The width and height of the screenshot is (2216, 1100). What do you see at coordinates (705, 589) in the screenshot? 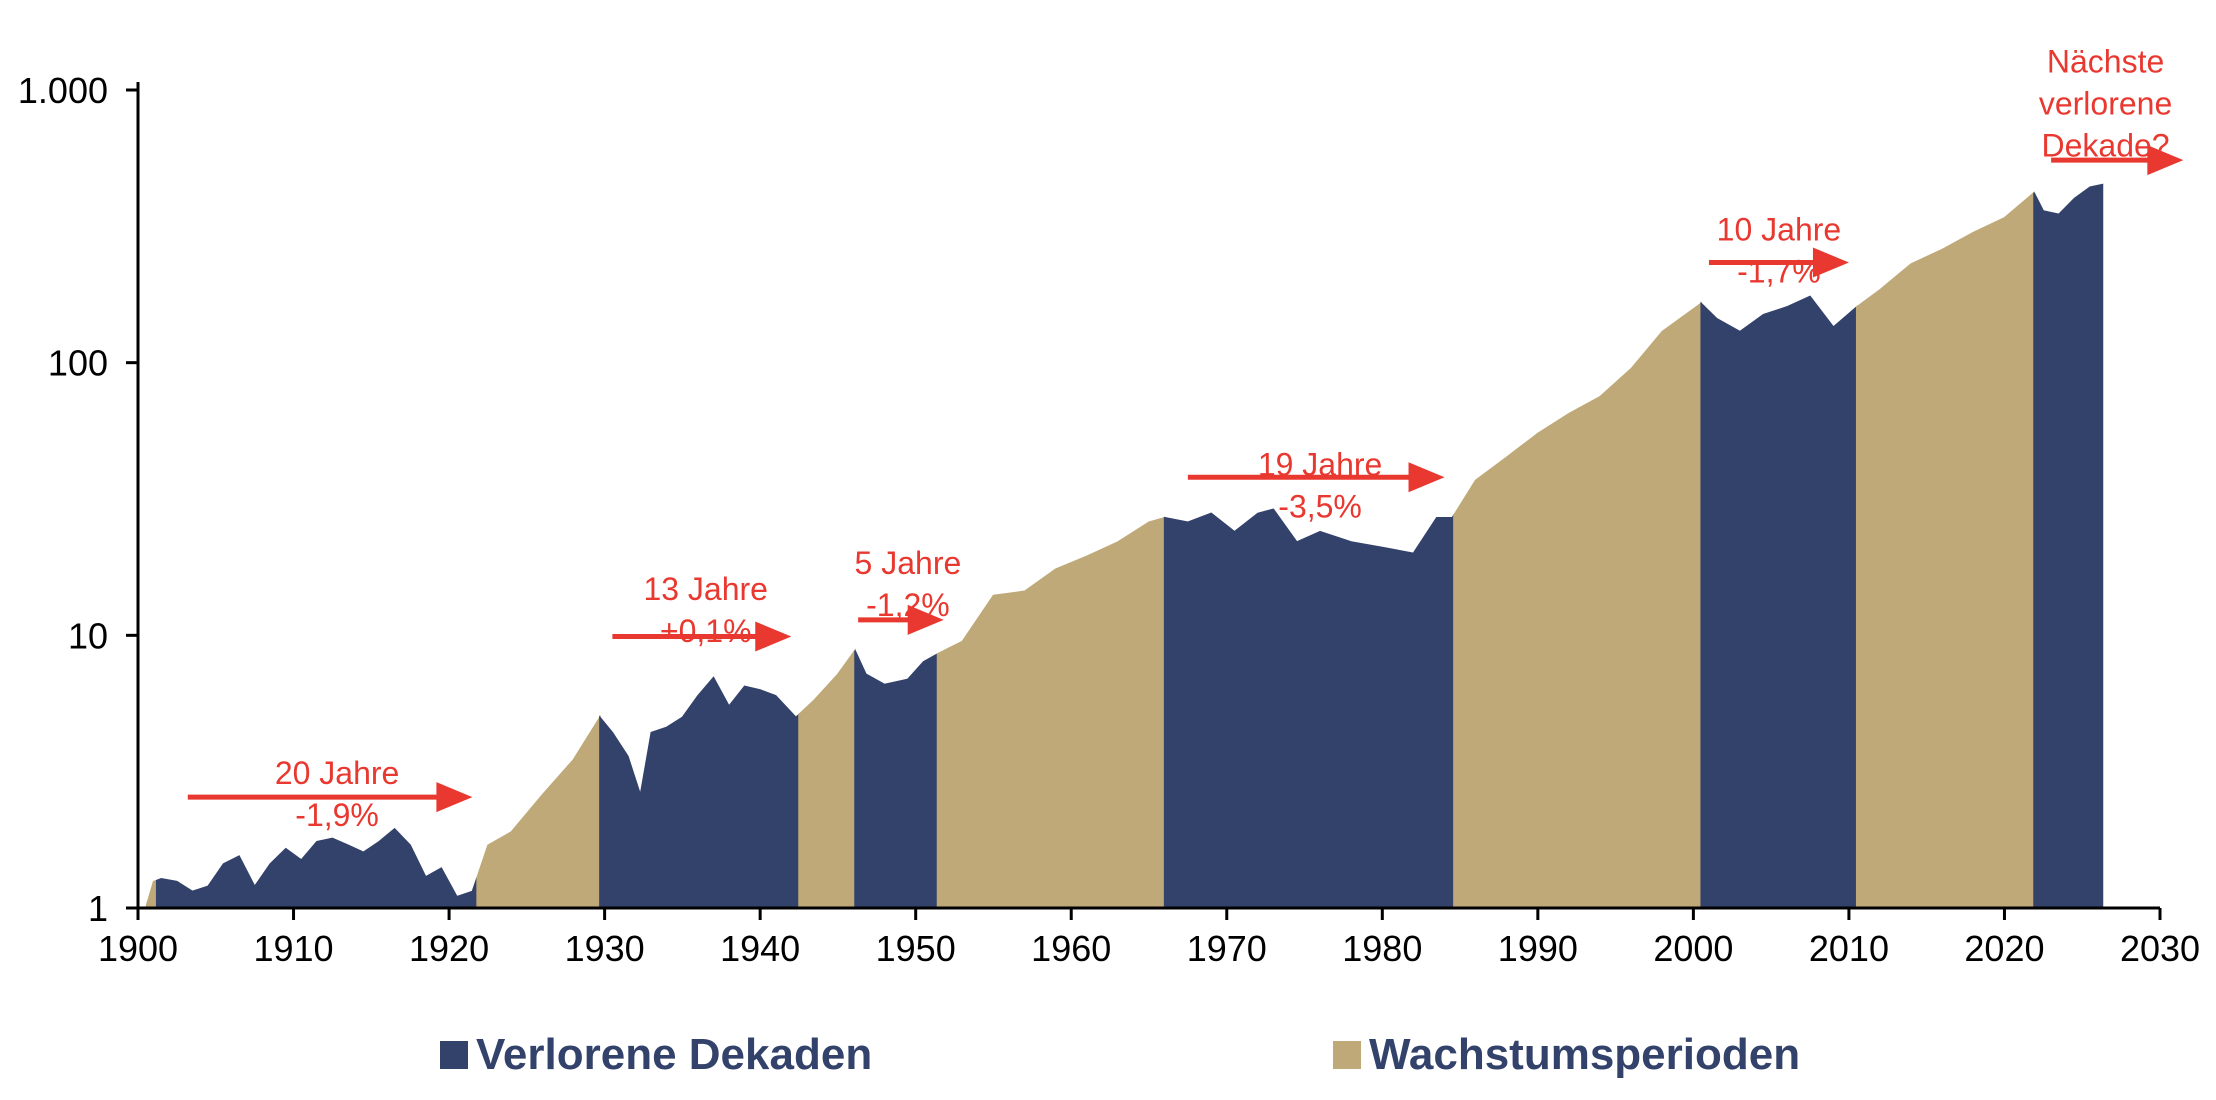
I see `annotation-1-line-0: 13 Jahre` at bounding box center [705, 589].